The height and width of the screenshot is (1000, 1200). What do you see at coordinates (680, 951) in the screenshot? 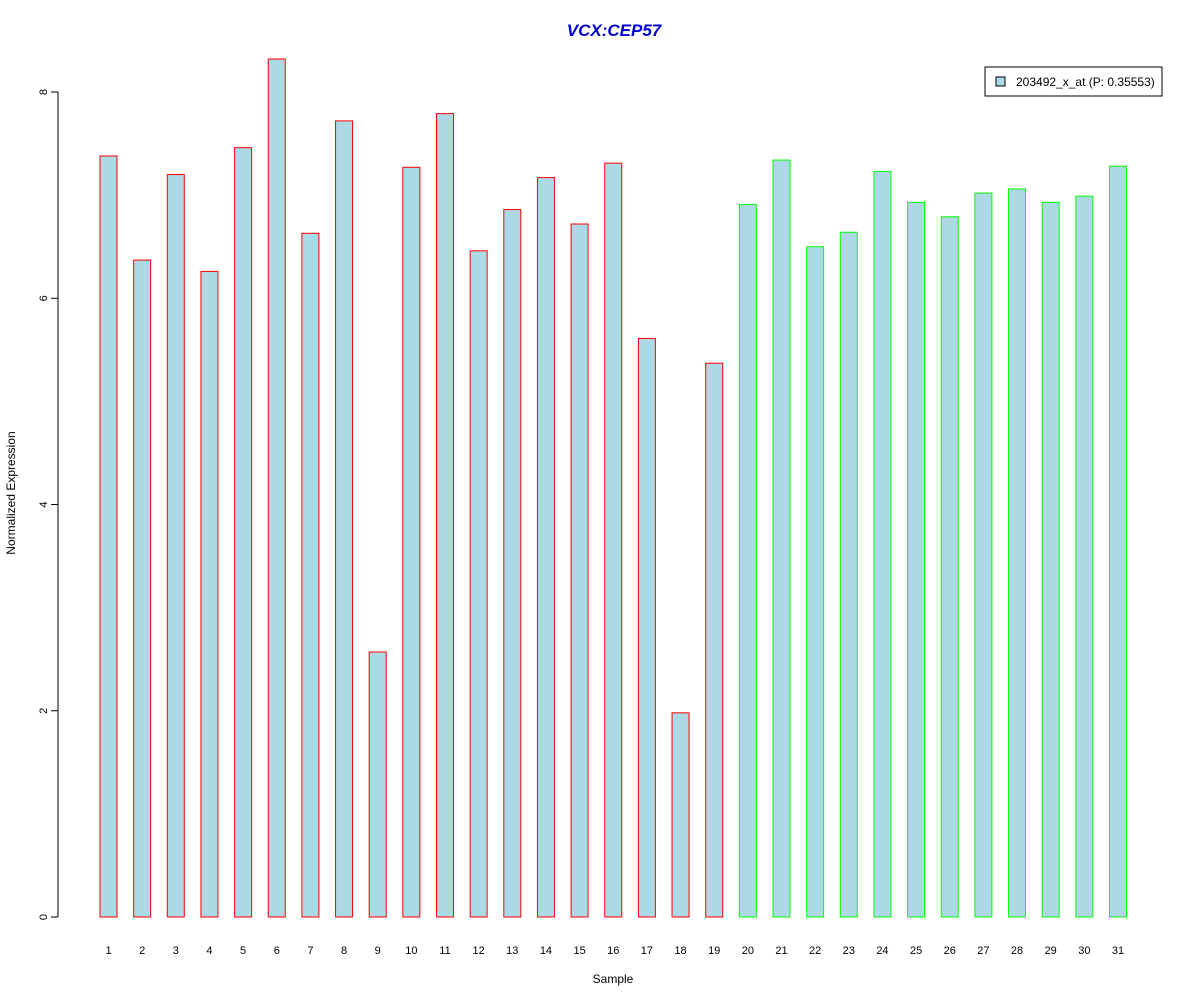
I see `x-tick-label: 18` at bounding box center [680, 951].